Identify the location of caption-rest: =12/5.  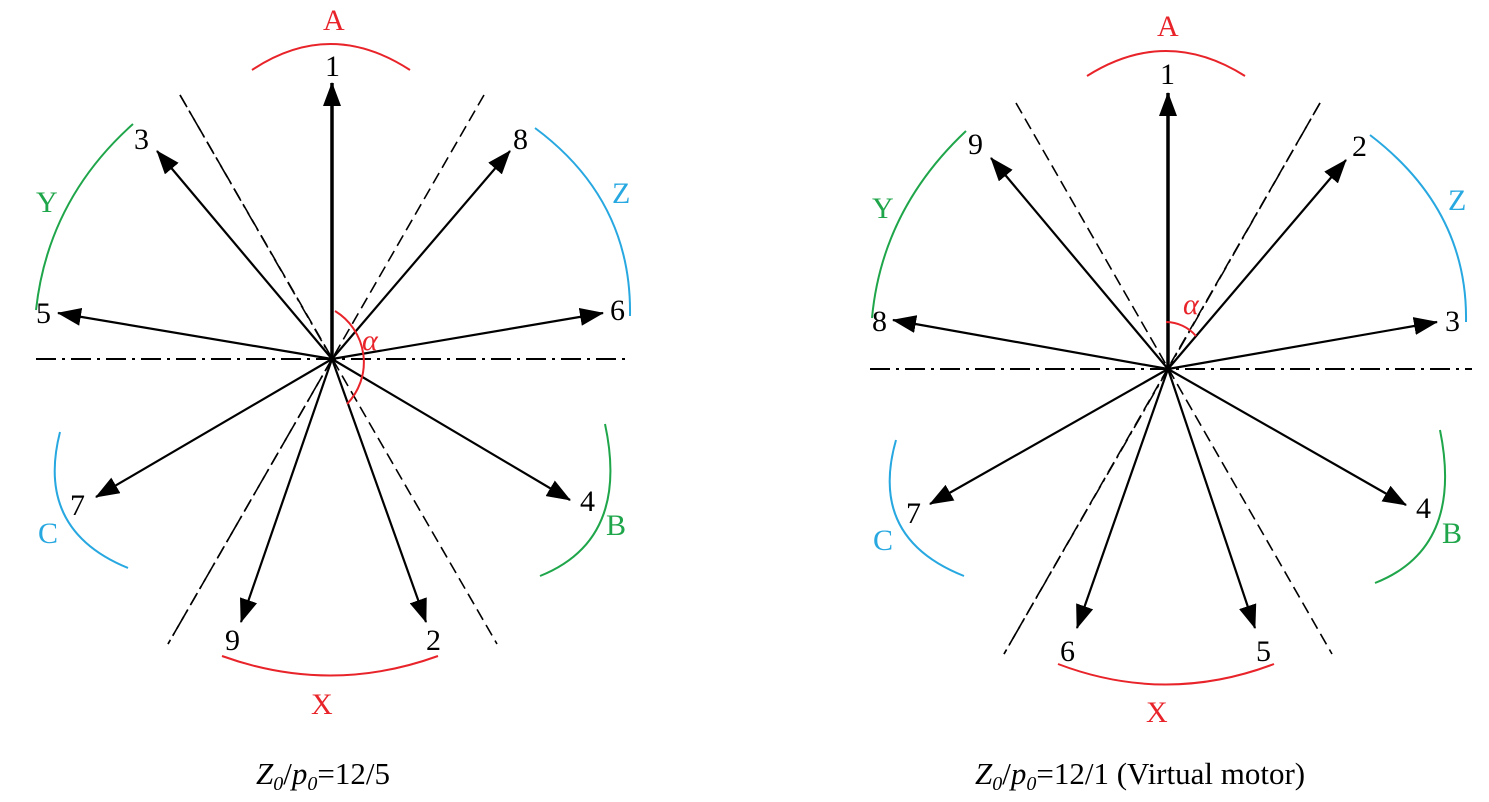
(353, 773).